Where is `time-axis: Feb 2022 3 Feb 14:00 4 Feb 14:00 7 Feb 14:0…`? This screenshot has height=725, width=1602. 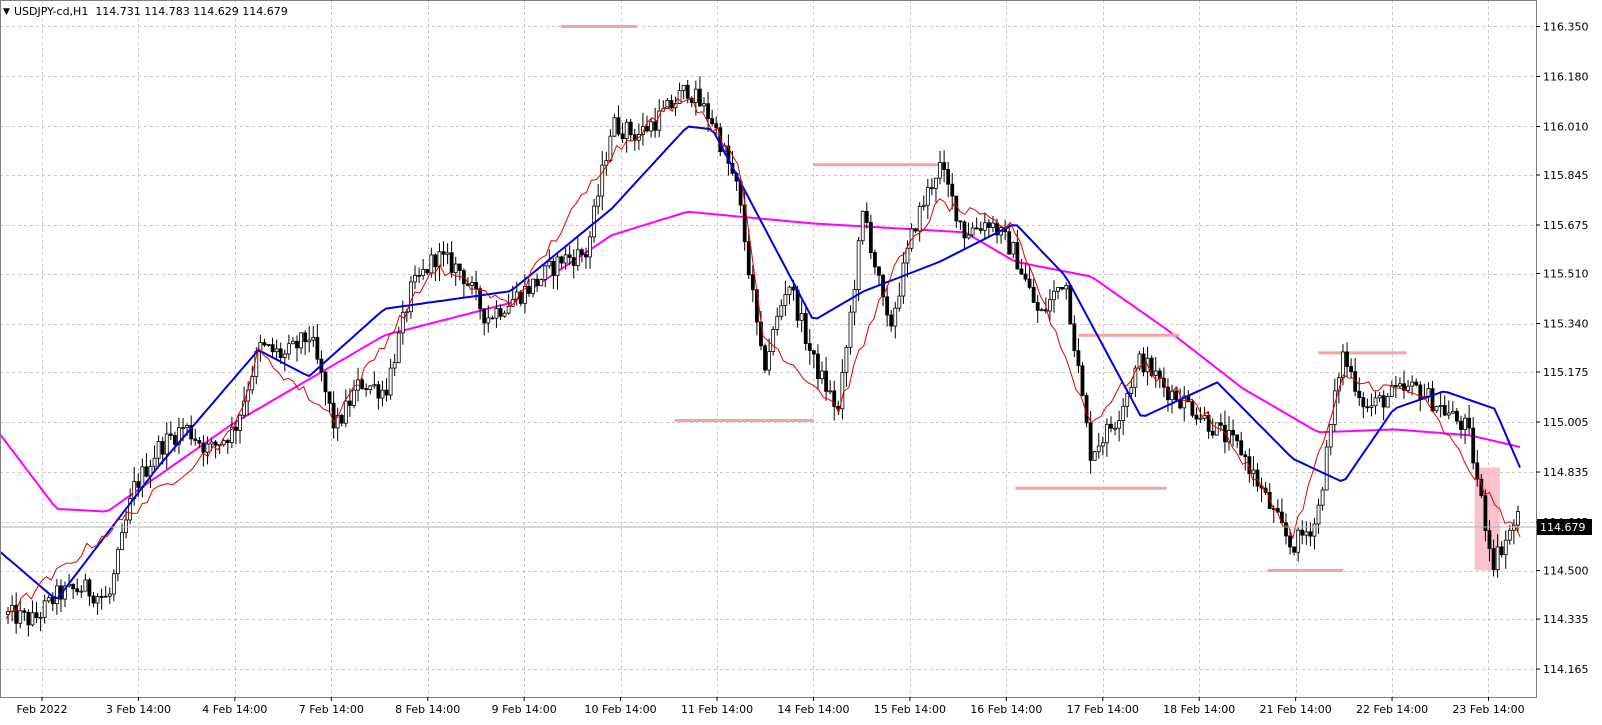
time-axis: Feb 2022 3 Feb 14:00 4 Feb 14:00 7 Feb 14:0… is located at coordinates (771, 706).